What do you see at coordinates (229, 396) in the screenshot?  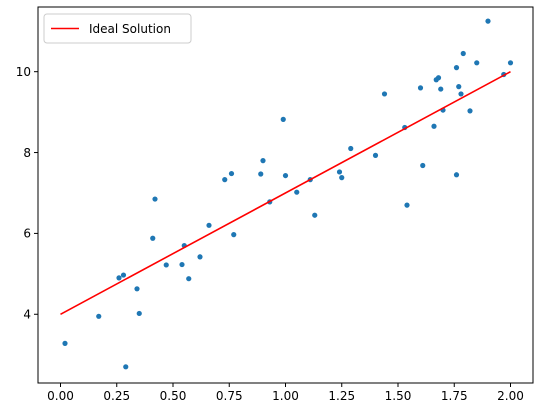 I see `x-tick-label: 0.75` at bounding box center [229, 396].